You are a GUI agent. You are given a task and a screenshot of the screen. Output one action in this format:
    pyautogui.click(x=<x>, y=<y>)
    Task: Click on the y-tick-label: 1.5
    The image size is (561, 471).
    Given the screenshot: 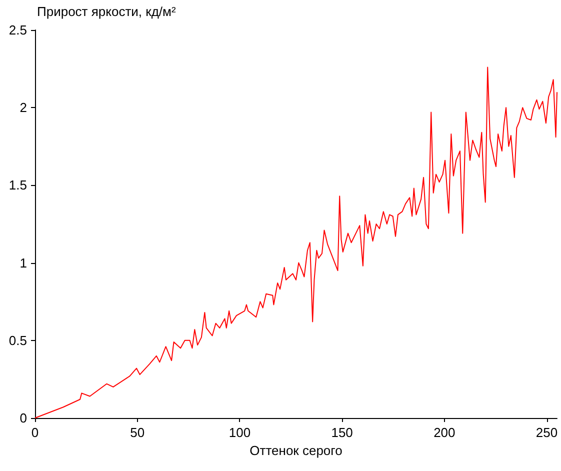 What is the action you would take?
    pyautogui.click(x=17, y=185)
    